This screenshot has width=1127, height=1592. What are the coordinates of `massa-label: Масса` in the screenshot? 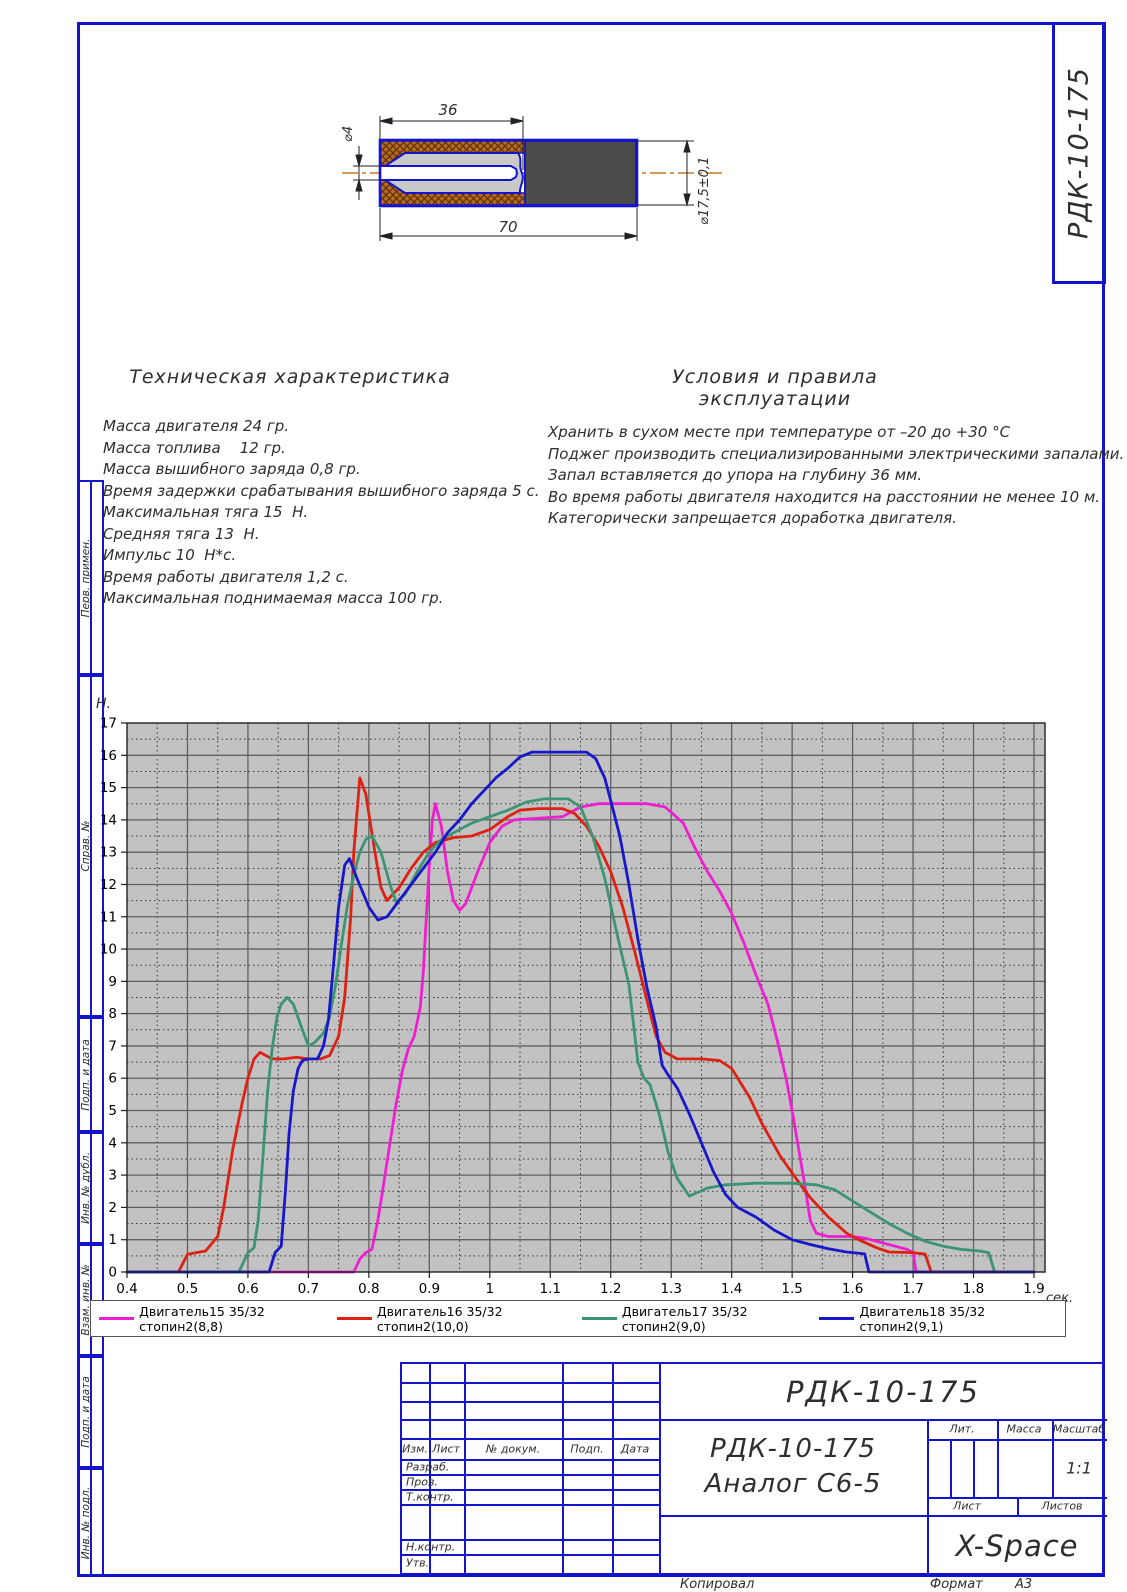 It's located at (1024, 1429).